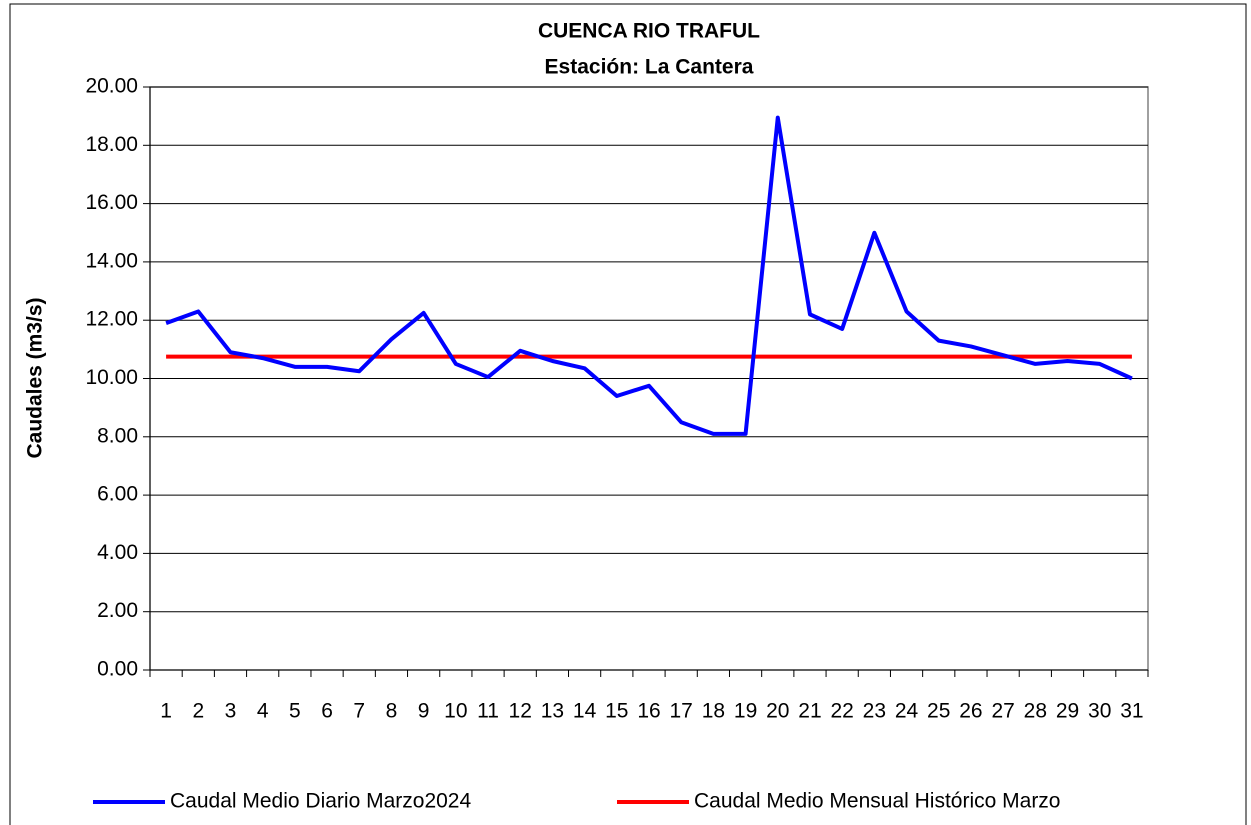 This screenshot has width=1251, height=825. I want to click on x-tick-label: 16, so click(648, 711).